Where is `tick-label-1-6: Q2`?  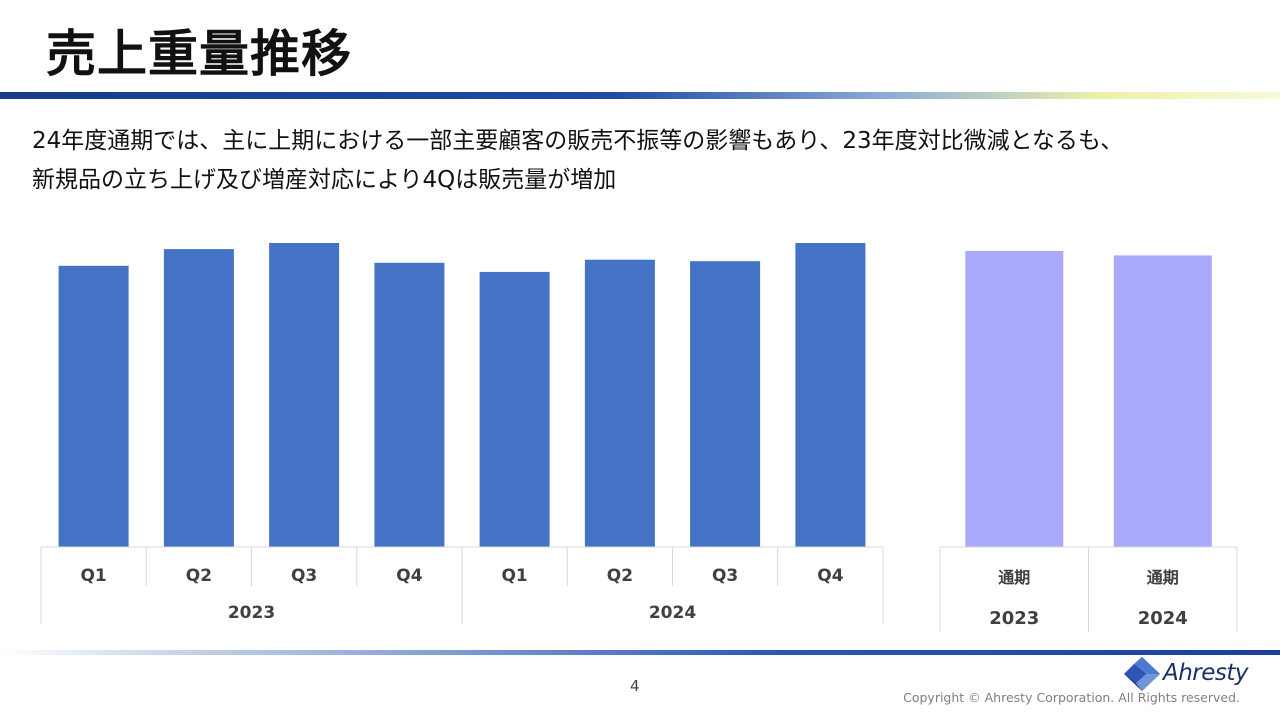 tick-label-1-6: Q2 is located at coordinates (620, 576).